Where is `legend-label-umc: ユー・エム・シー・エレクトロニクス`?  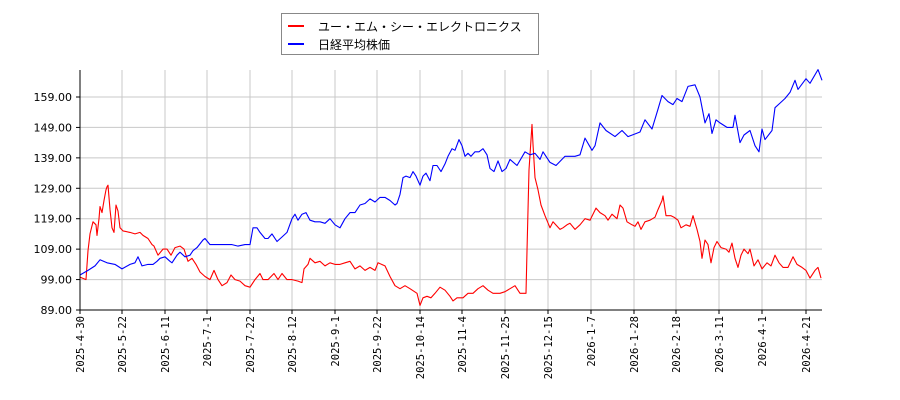
legend-label-umc: ユー・エム・シー・エレクトロニクス is located at coordinates (420, 26).